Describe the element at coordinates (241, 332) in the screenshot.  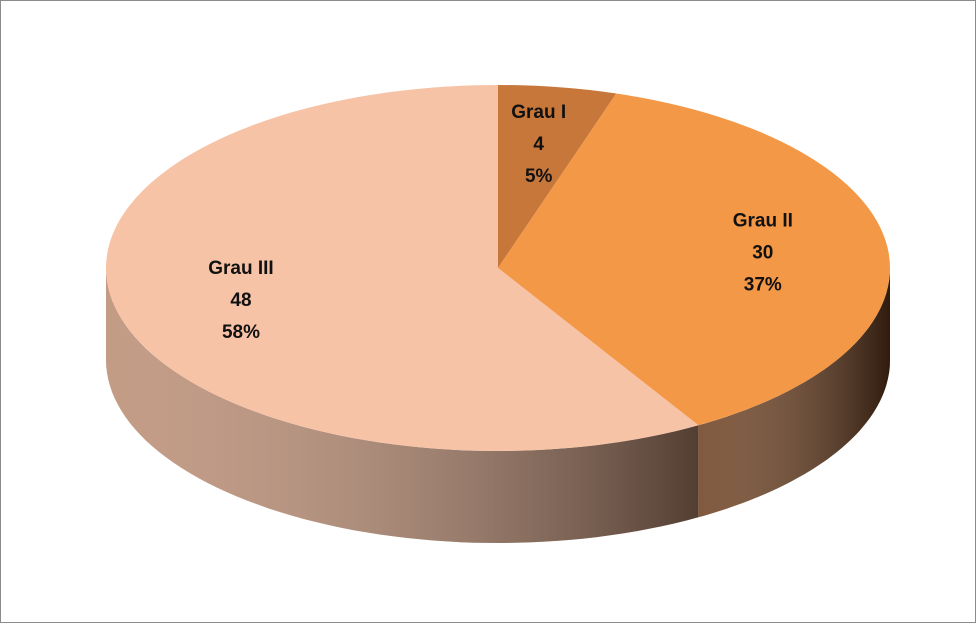
I see `percent-label: 58%` at that location.